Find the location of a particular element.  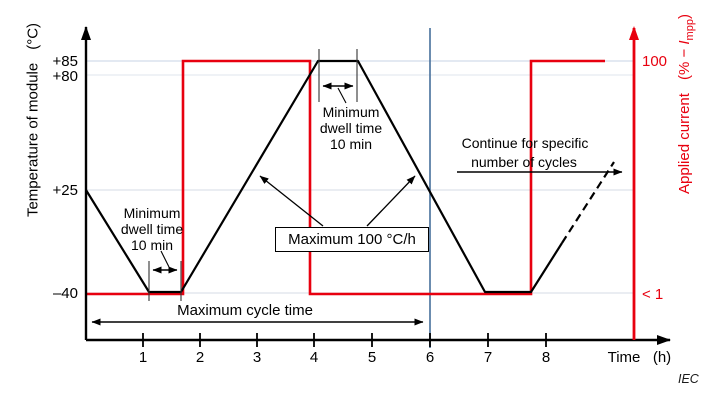

continue-cycles-line1: Continue for specific is located at coordinates (525, 143).